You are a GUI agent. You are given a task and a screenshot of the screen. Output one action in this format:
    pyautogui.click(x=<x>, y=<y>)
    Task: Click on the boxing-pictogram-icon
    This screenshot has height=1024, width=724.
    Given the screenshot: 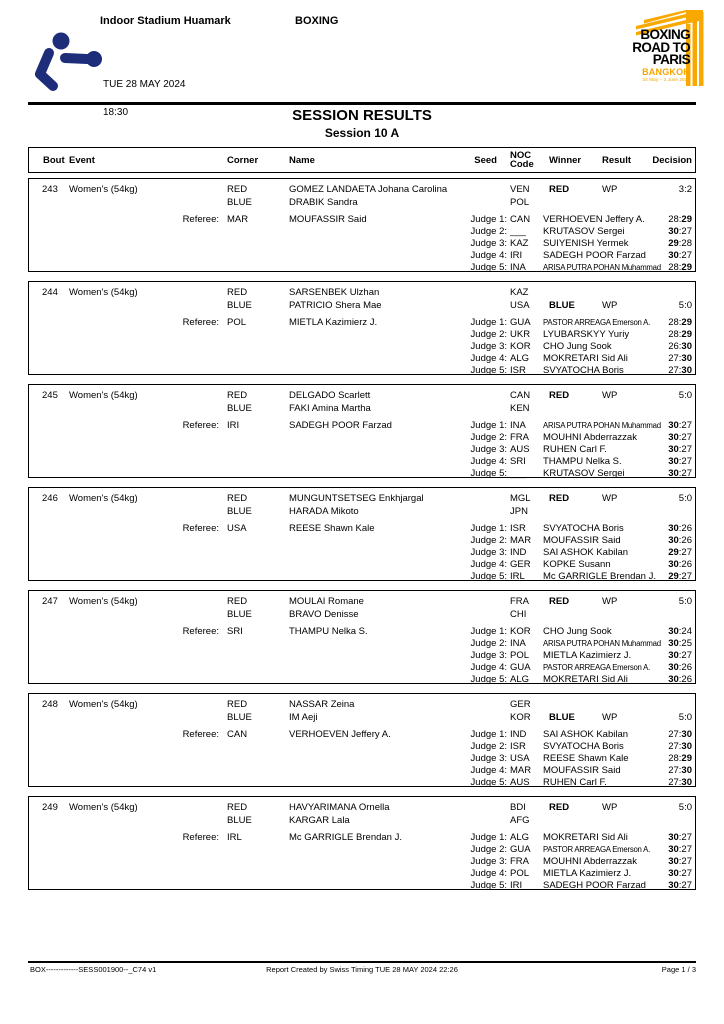 What is the action you would take?
    pyautogui.click(x=68, y=61)
    